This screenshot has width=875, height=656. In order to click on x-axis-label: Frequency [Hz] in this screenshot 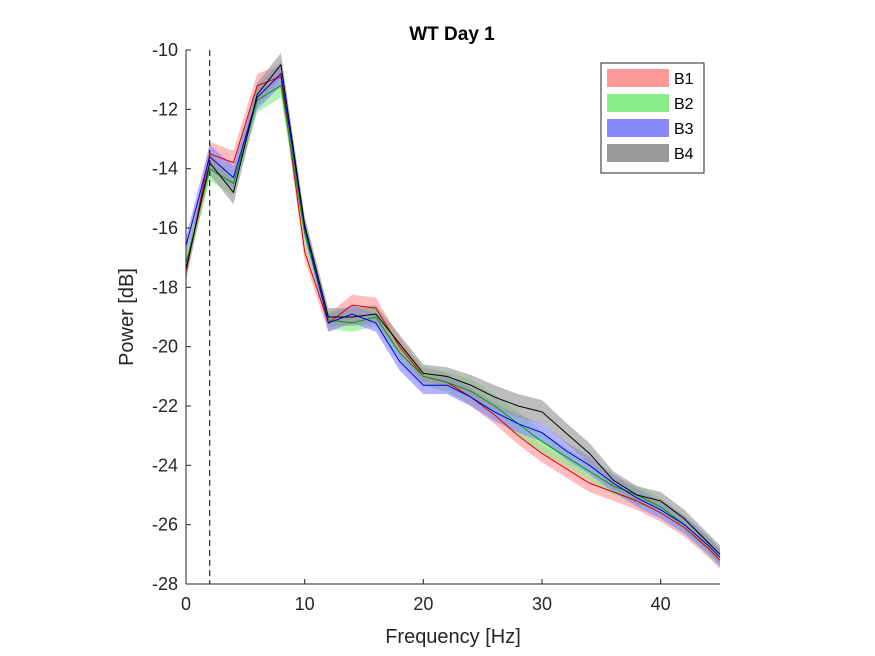, I will do `click(453, 637)`.